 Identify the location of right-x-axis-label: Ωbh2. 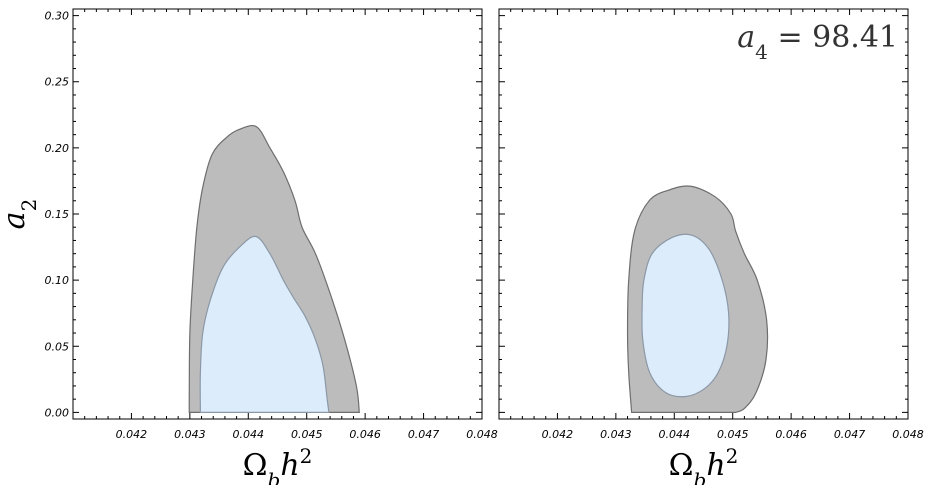
(704, 464).